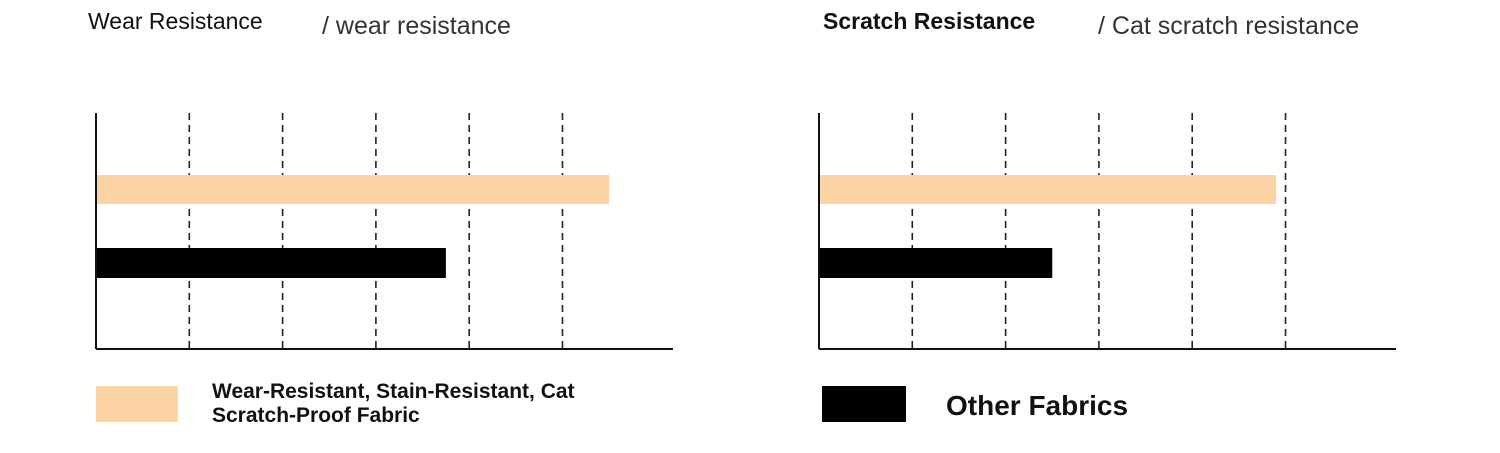 Image resolution: width=1500 pixels, height=453 pixels. What do you see at coordinates (864, 404) in the screenshot?
I see `legend-swatch-other-fabrics` at bounding box center [864, 404].